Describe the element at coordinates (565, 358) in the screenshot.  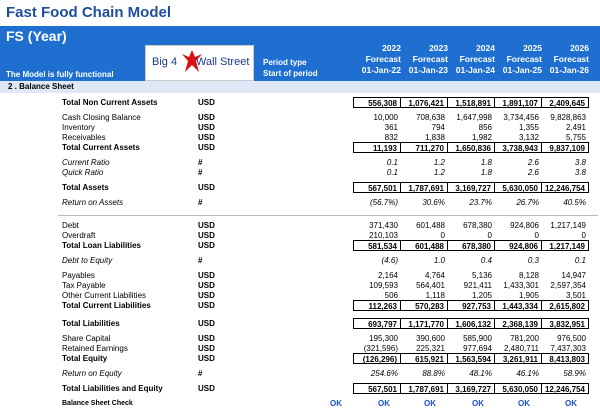
I see `table-cell: 8,413,803` at that location.